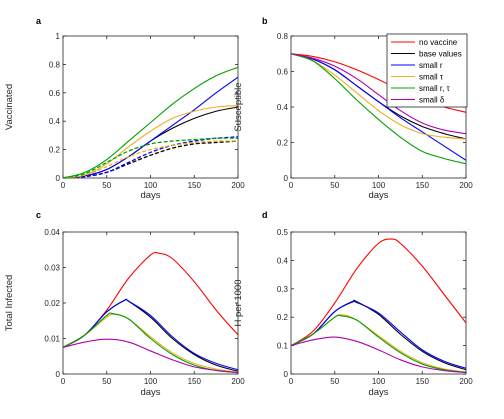 Image resolution: width=504 pixels, height=419 pixels. I want to click on y-axis-label: Total Infected, so click(9, 303).